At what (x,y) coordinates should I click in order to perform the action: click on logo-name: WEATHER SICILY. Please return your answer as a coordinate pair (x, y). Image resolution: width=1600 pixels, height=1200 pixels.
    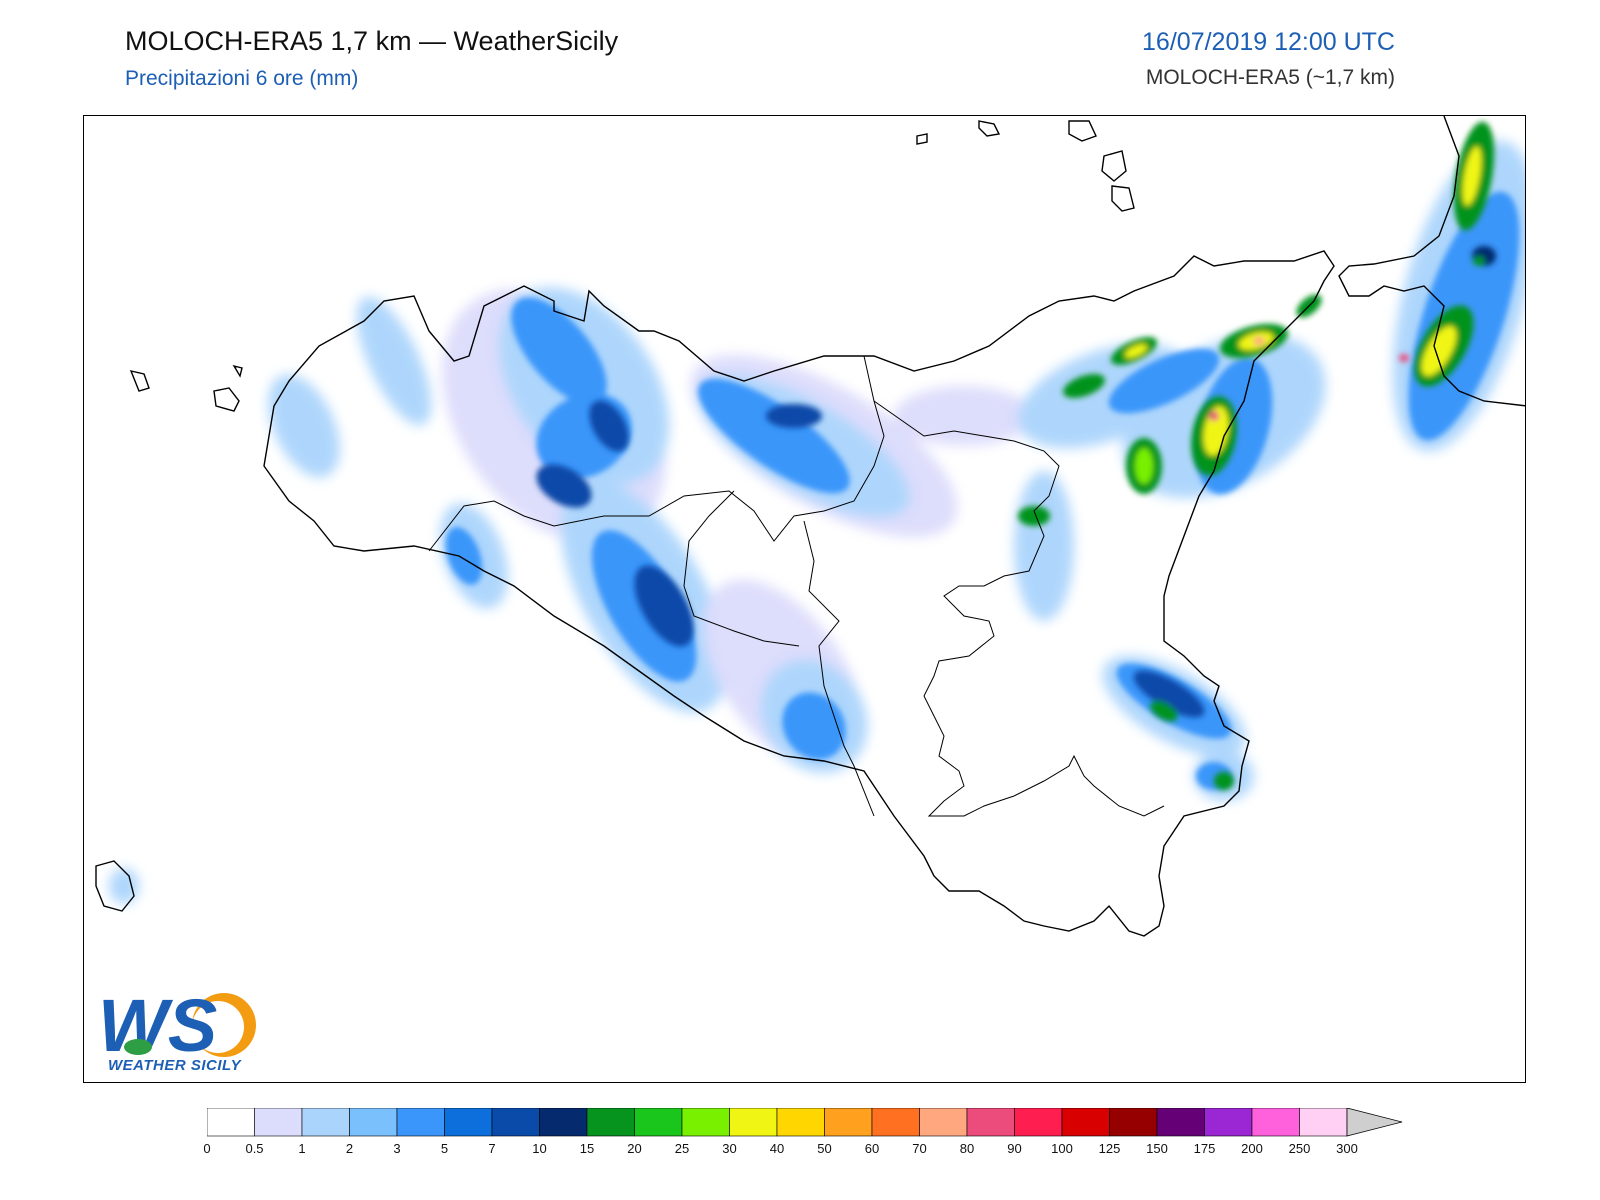
    Looking at the image, I should click on (175, 1065).